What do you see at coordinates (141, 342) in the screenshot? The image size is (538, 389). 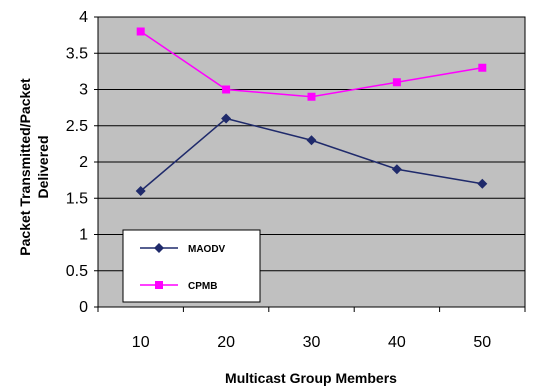 I see `x-tick-label: 10` at bounding box center [141, 342].